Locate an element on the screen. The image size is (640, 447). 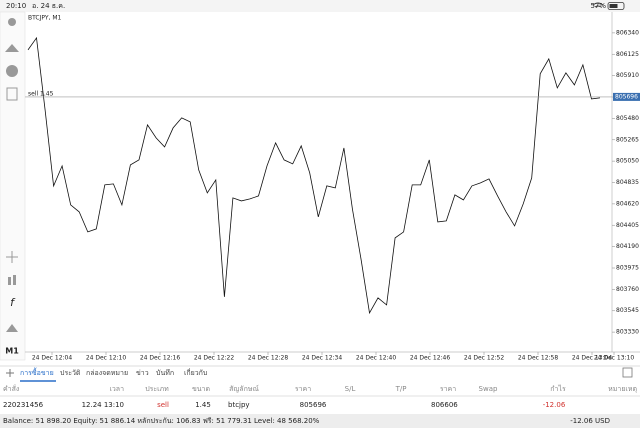
x-tick-label: 24 Dec 12:58 is located at coordinates (538, 358).